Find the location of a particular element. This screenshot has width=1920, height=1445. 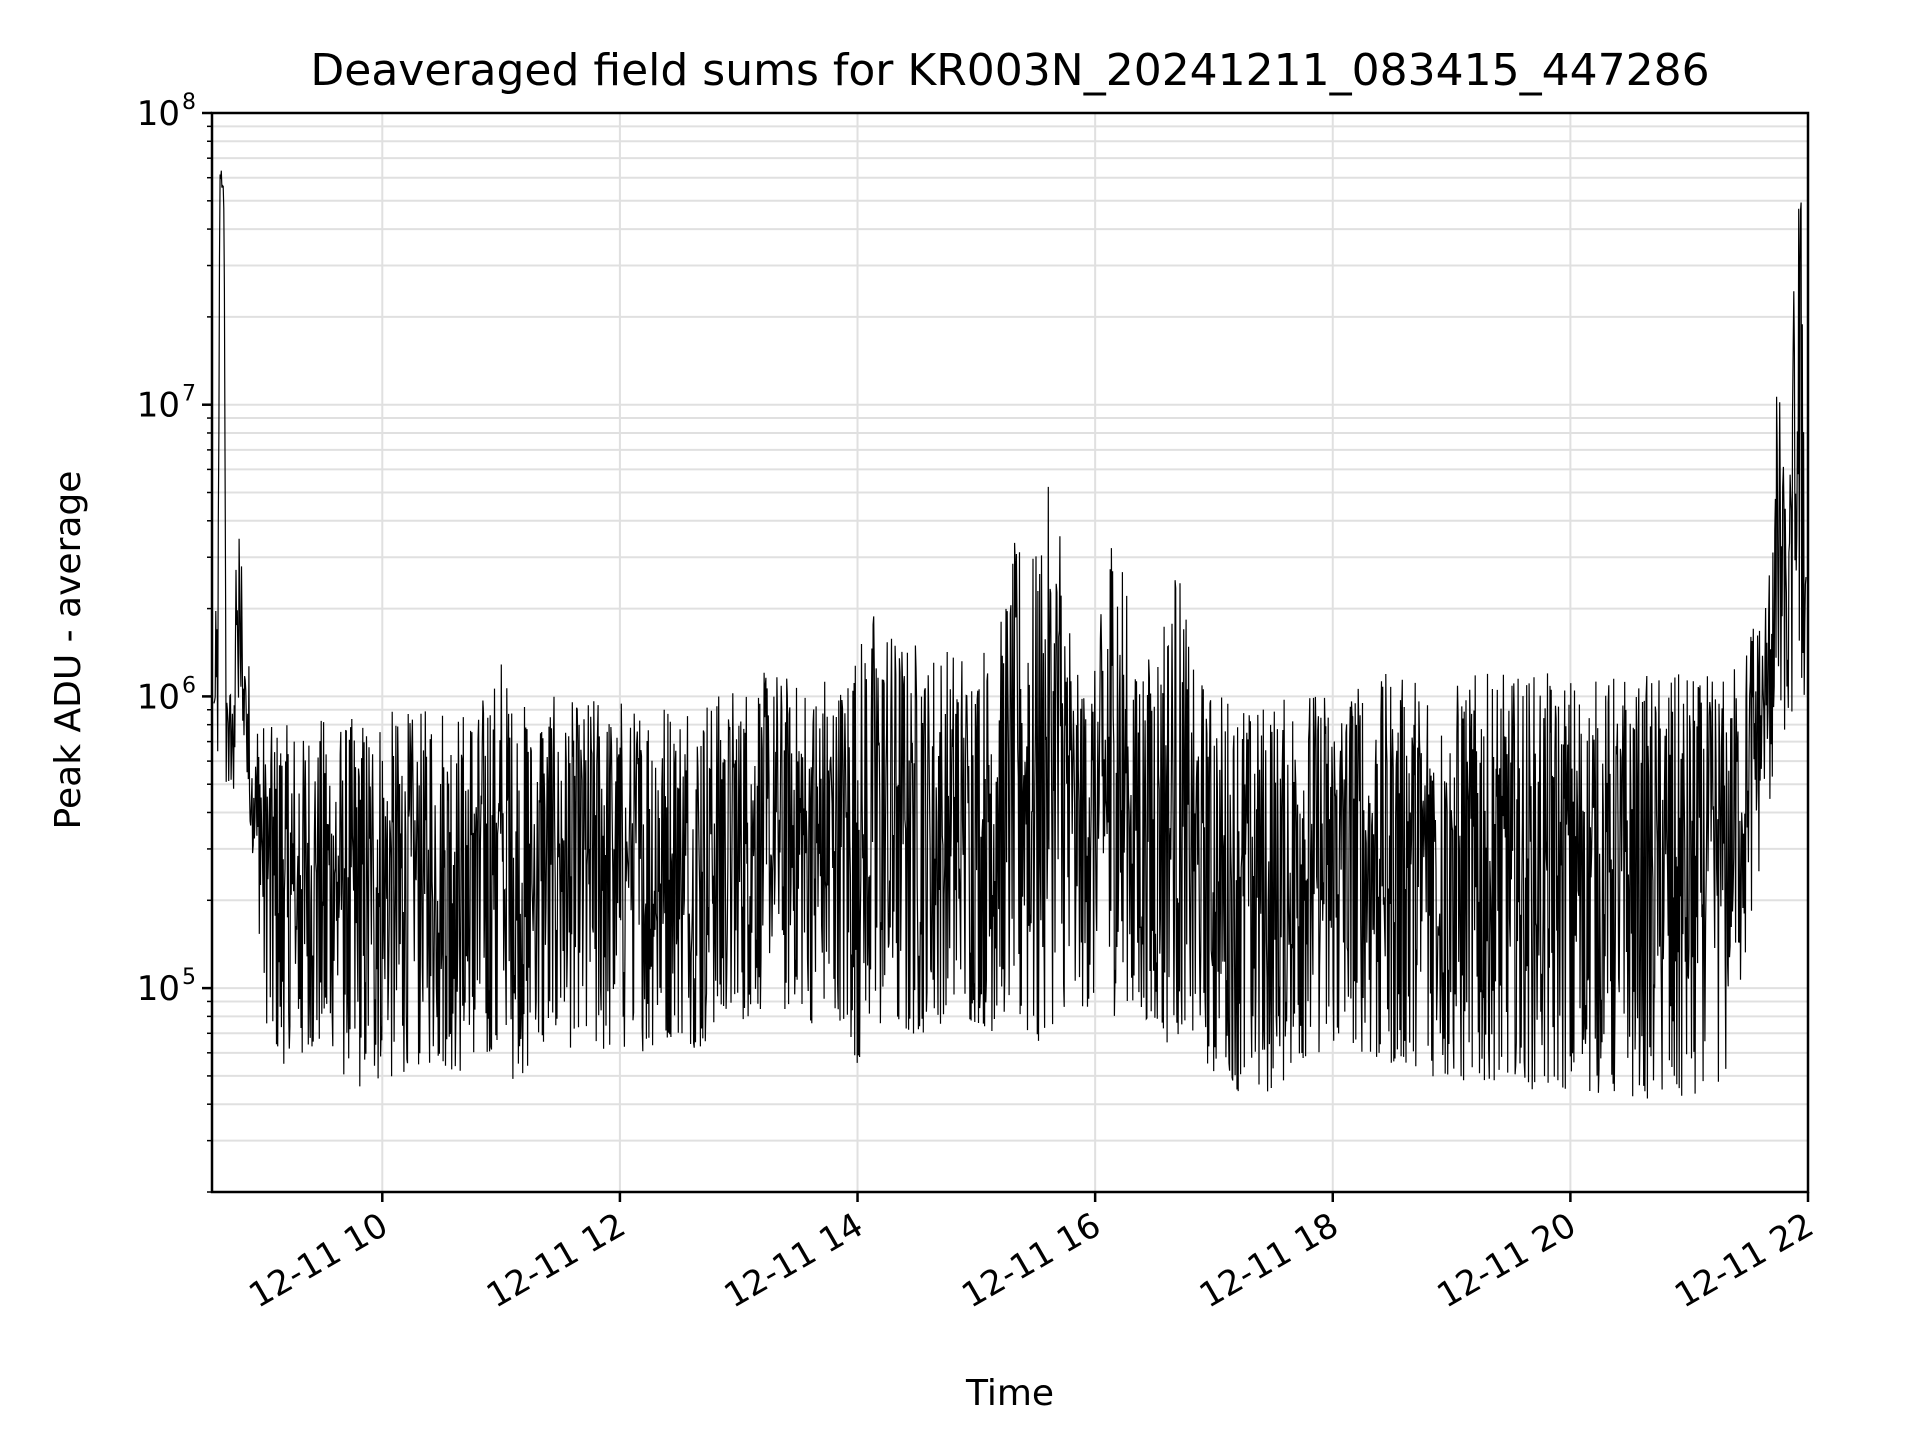

x-axis-label: Time is located at coordinates (1009, 1393).